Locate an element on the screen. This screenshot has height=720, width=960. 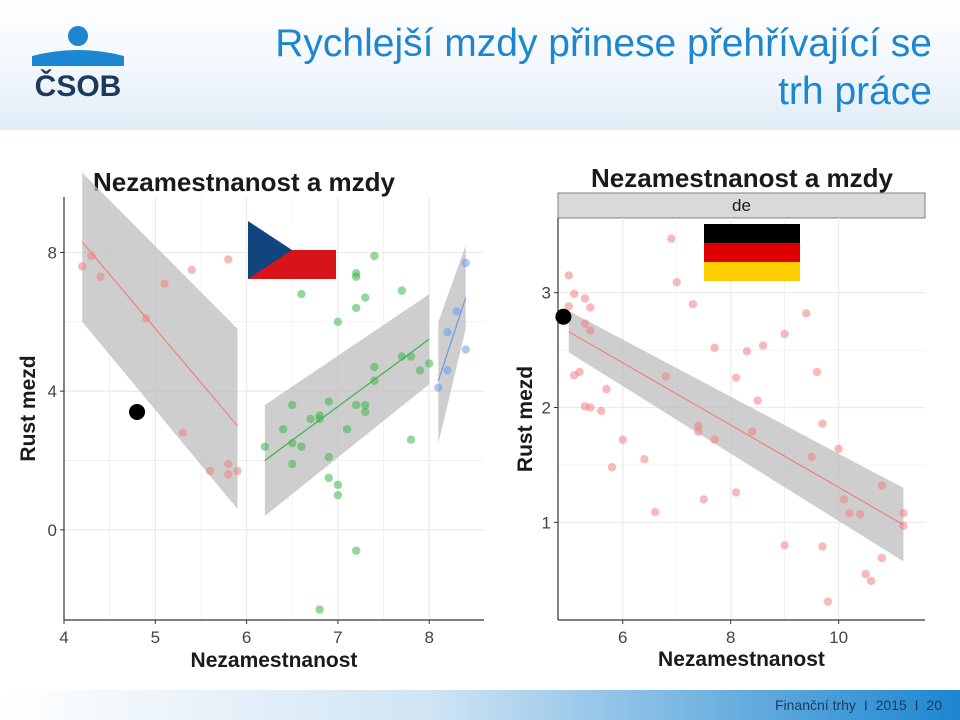
y-tick-label: 8 is located at coordinates (52, 252).